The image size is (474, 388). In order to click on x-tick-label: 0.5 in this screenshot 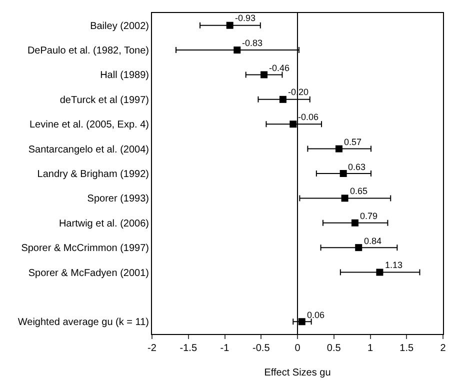, I will do `click(334, 348)`.